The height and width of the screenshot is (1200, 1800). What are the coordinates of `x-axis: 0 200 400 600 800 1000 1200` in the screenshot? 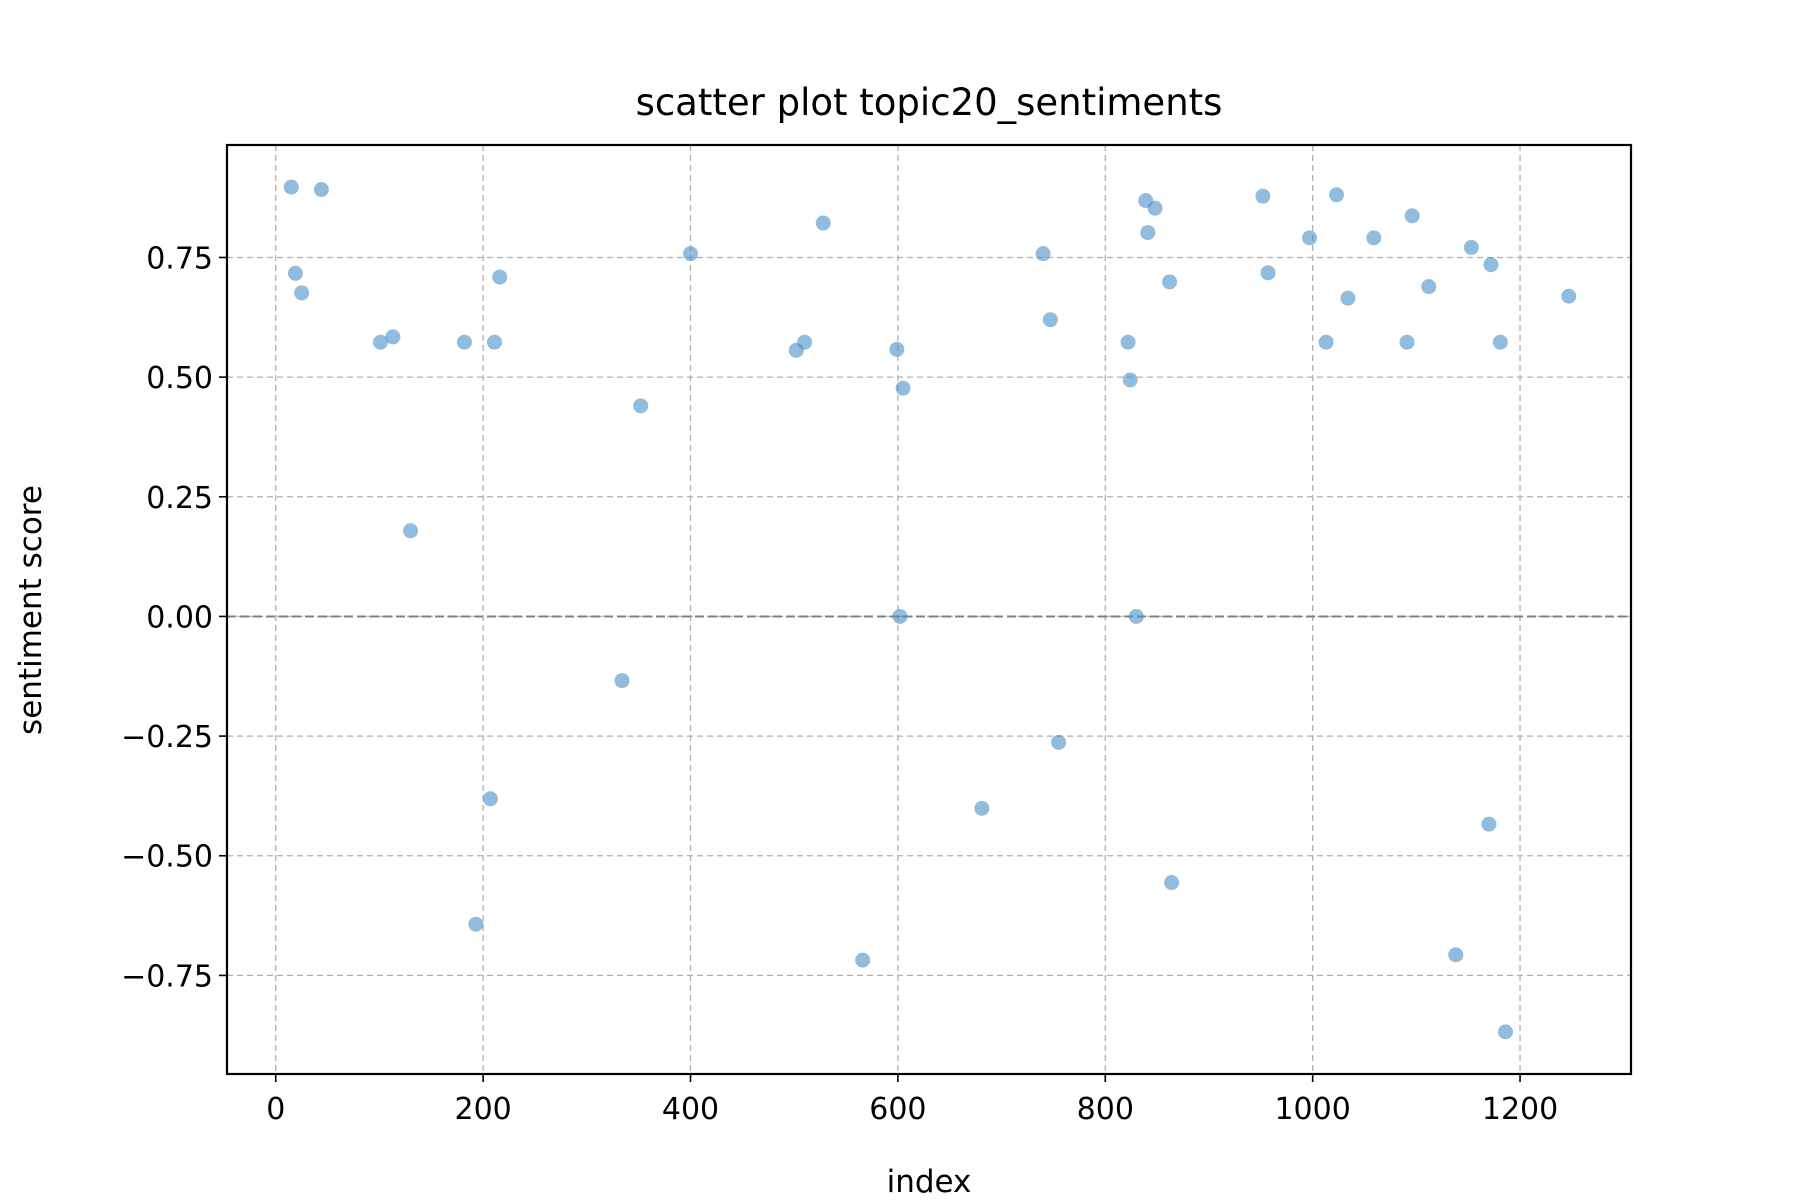 It's located at (912, 1100).